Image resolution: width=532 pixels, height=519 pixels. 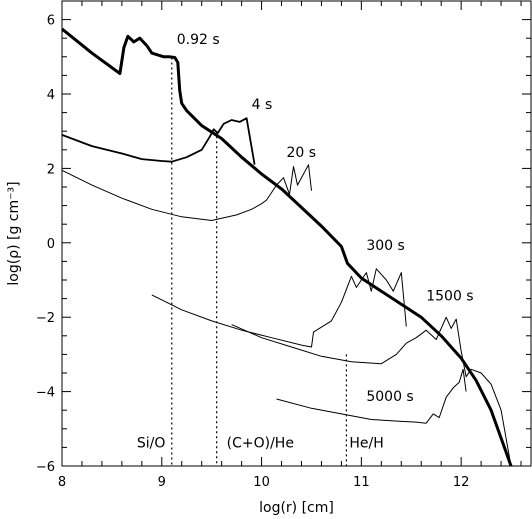 I want to click on y-tick-label: 0, so click(x=51, y=244).